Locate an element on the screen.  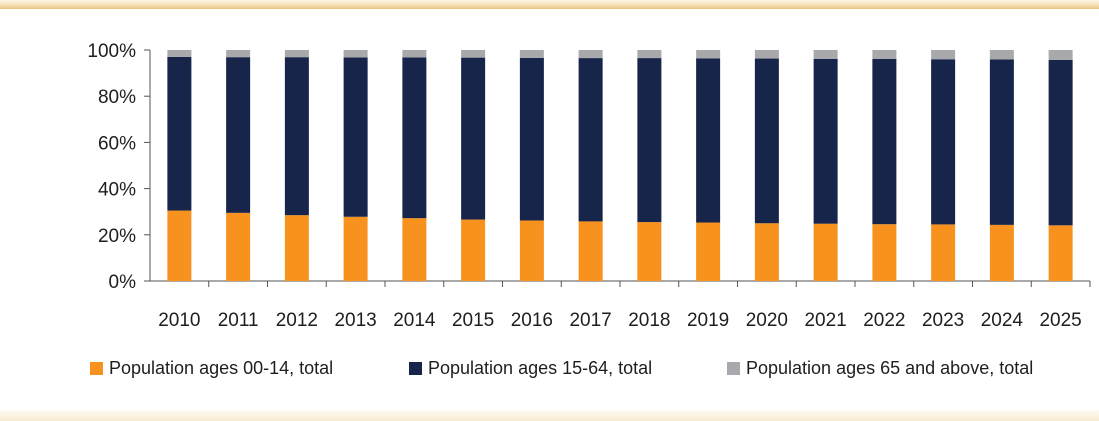
bar-segment-ages-65-plus-2017 is located at coordinates (590, 54).